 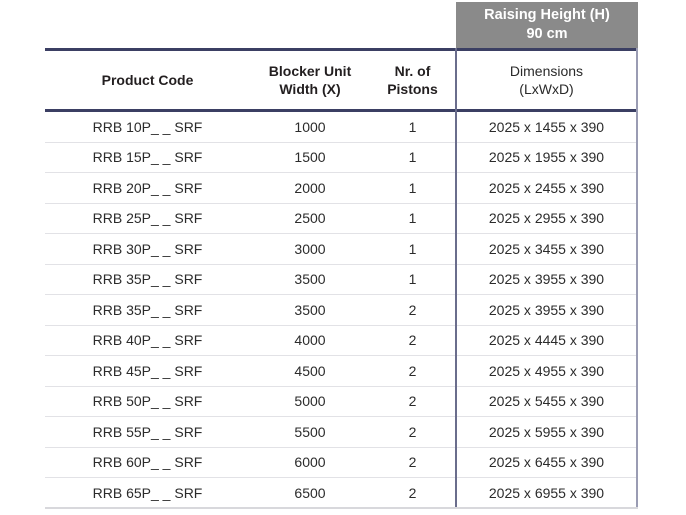 I want to click on column-header-blocker-width-line-1: Blocker Unit, so click(x=310, y=70).